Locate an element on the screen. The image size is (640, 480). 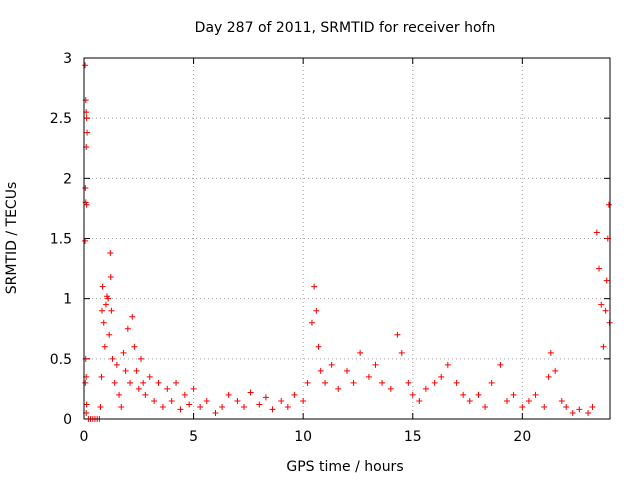
y-tick-label: 0.5 is located at coordinates (61, 360).